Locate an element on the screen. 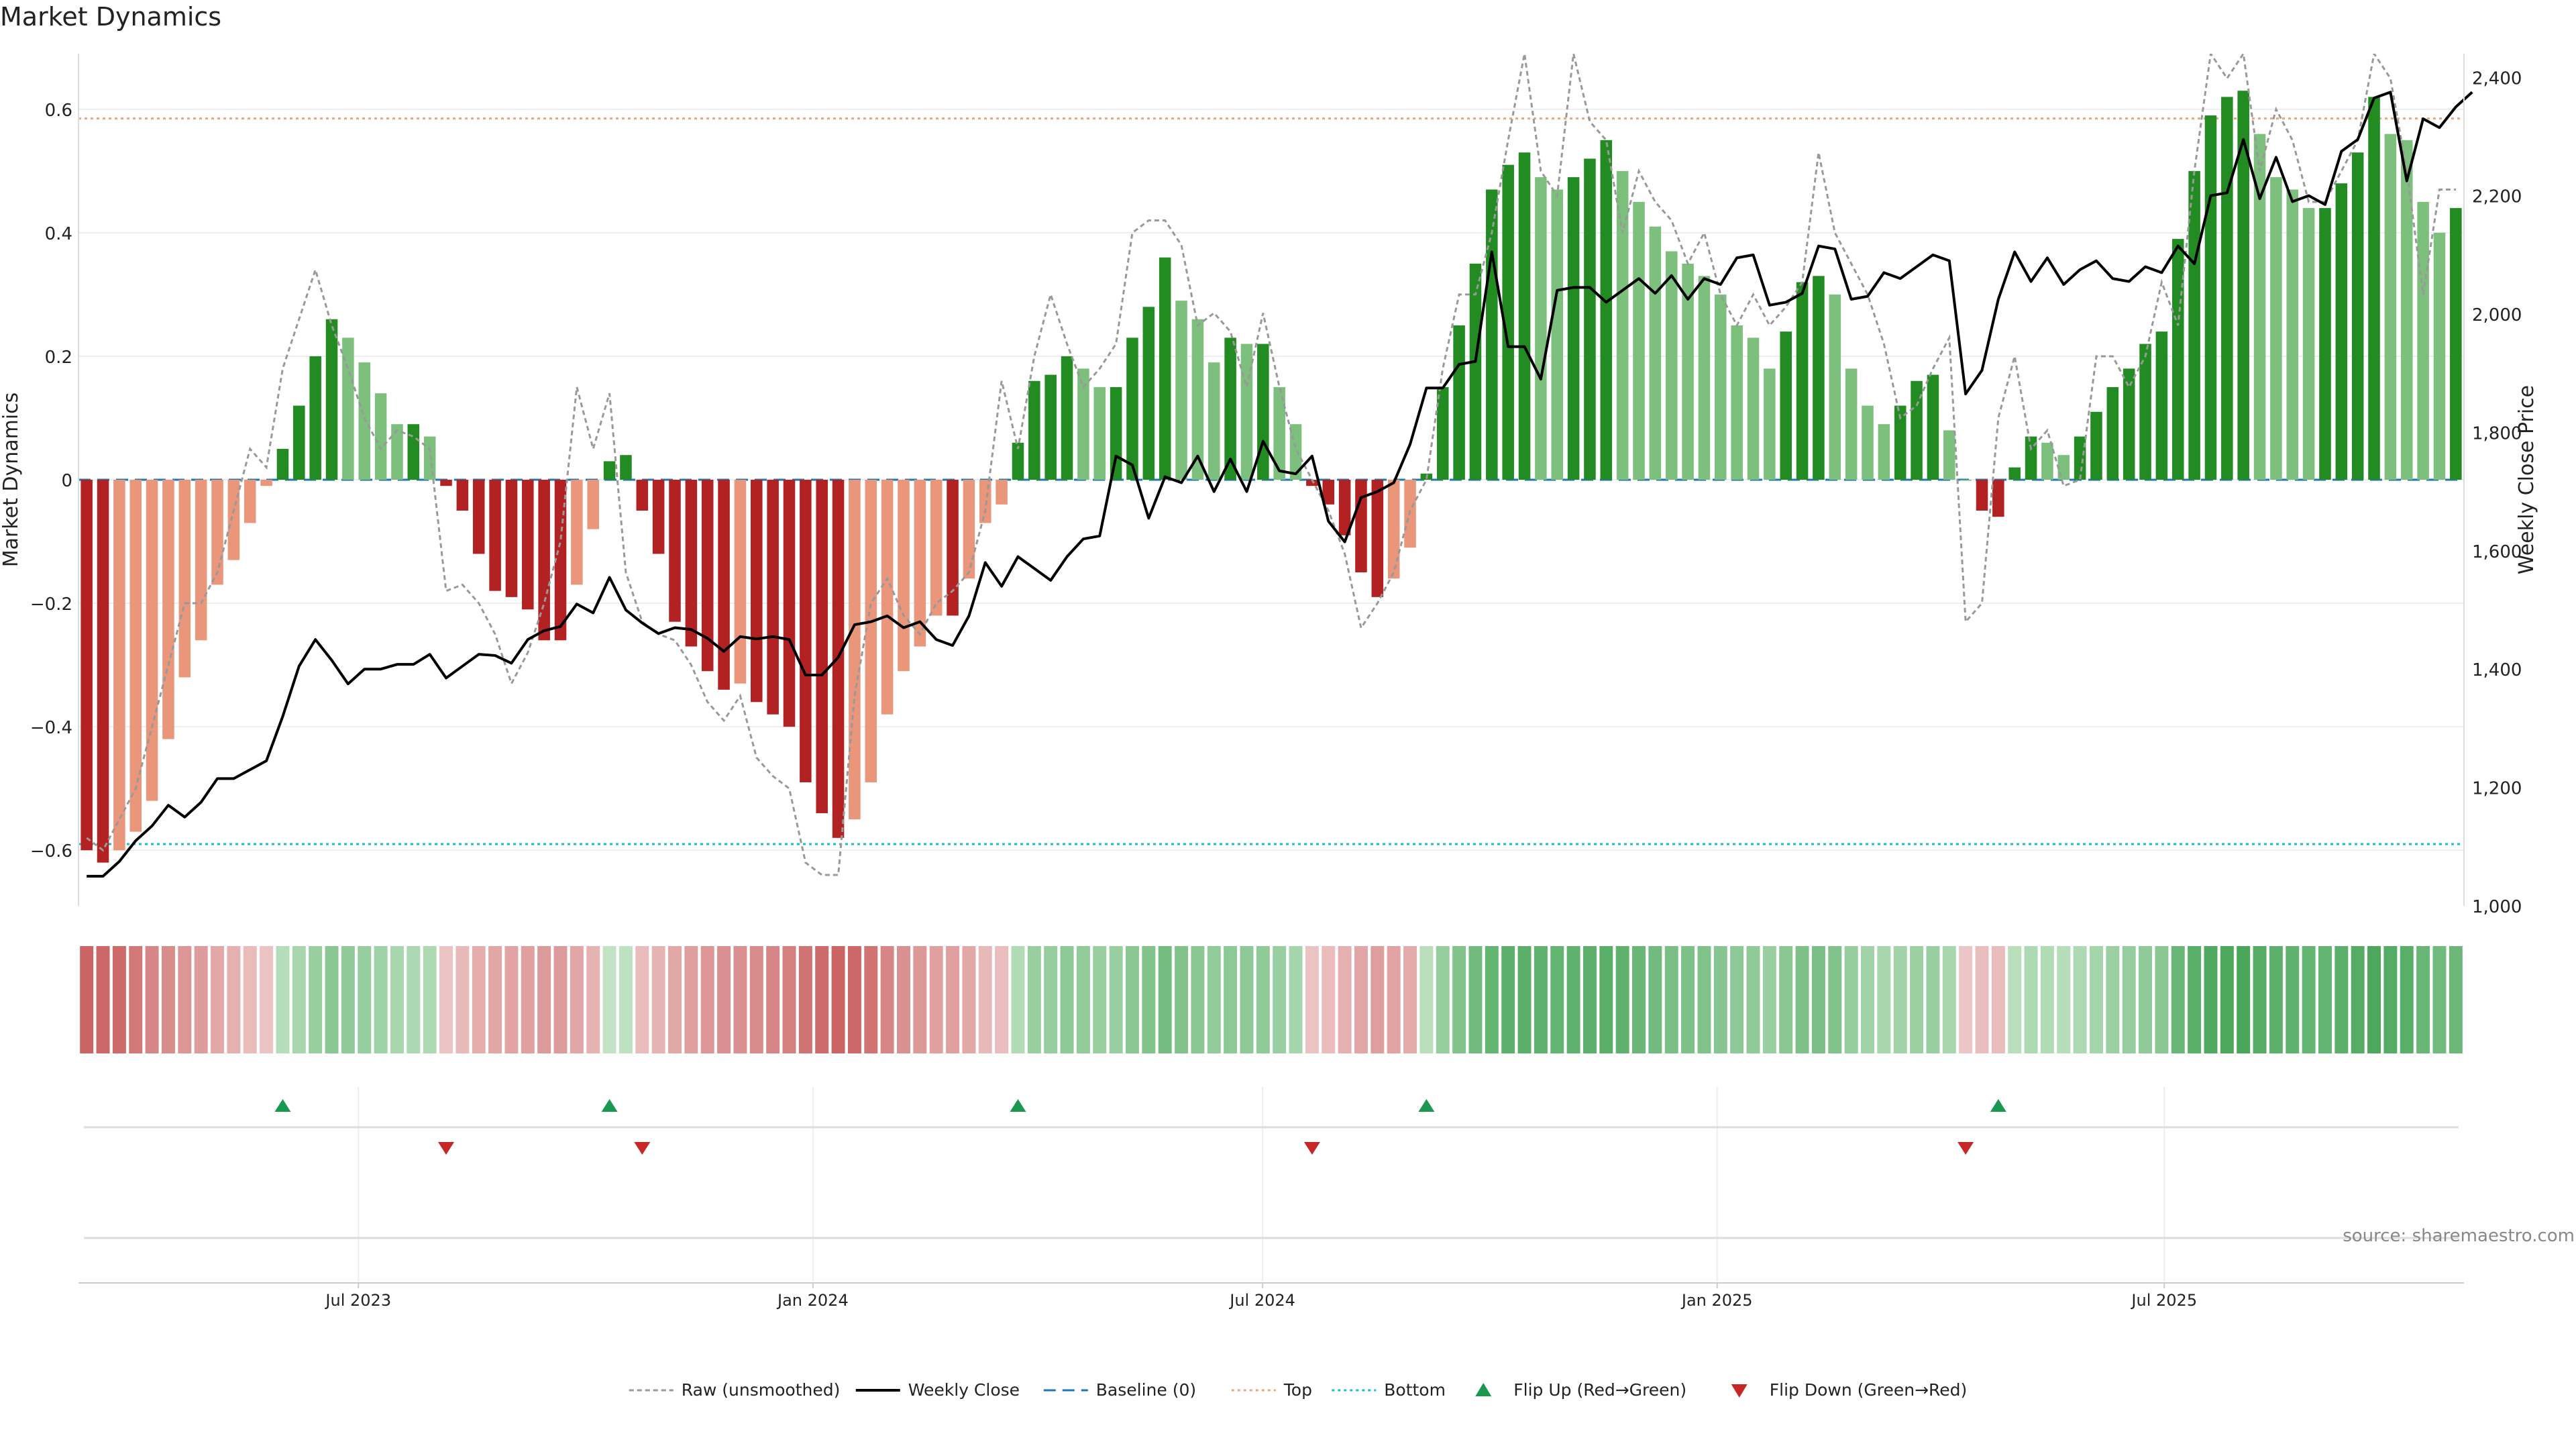 This screenshot has width=2576, height=1452. y2-tick-label: 2,200 is located at coordinates (2497, 197).